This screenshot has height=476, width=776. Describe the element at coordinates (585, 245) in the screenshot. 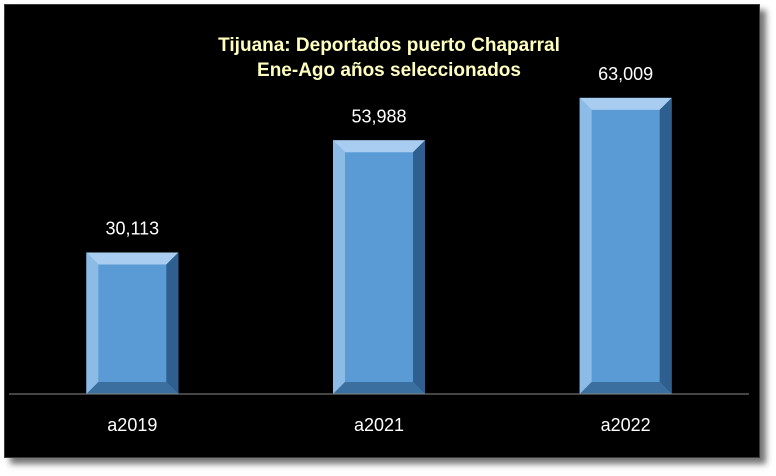

I see `bar-bevel-left-a2022` at that location.